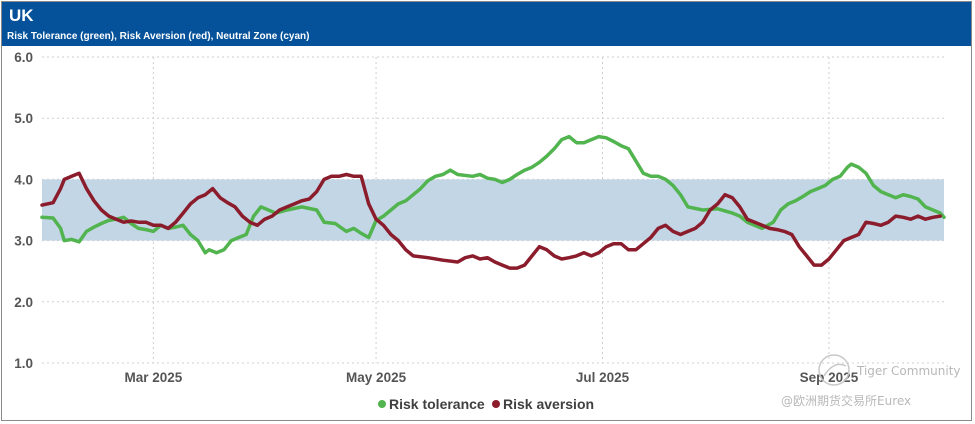 This screenshot has height=424, width=975. Describe the element at coordinates (871, 381) in the screenshot. I see `watermark: Tiger Community @欧洲期货交易所Eurex` at that location.